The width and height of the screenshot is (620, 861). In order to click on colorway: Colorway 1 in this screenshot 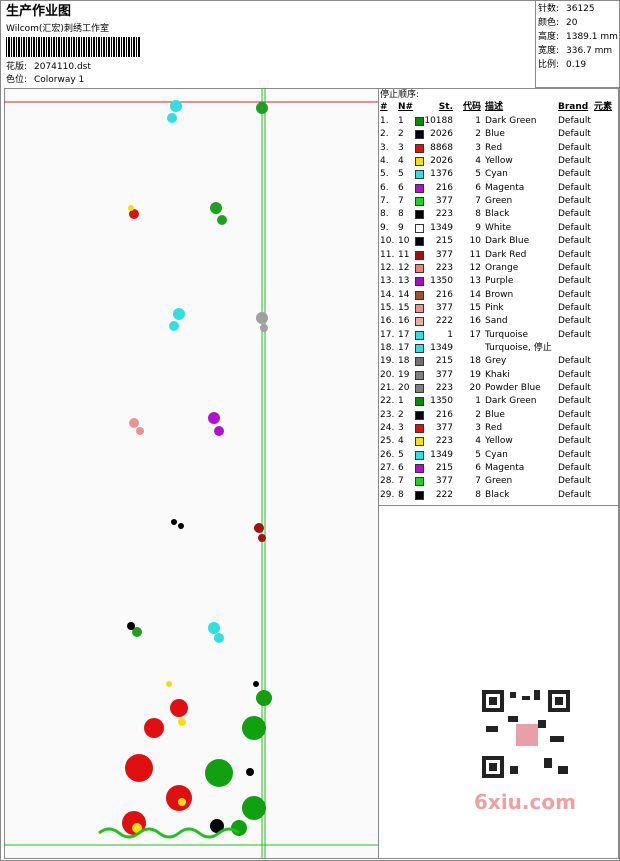, I will do `click(59, 80)`.